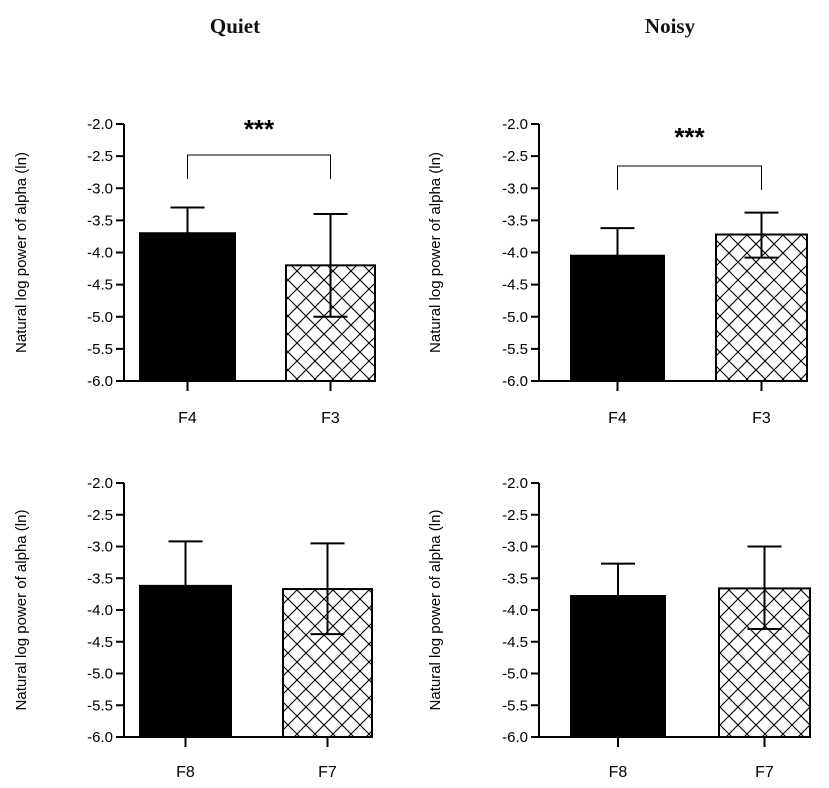 The height and width of the screenshot is (788, 829). What do you see at coordinates (670, 26) in the screenshot?
I see `column-title-noisy: Noisy` at bounding box center [670, 26].